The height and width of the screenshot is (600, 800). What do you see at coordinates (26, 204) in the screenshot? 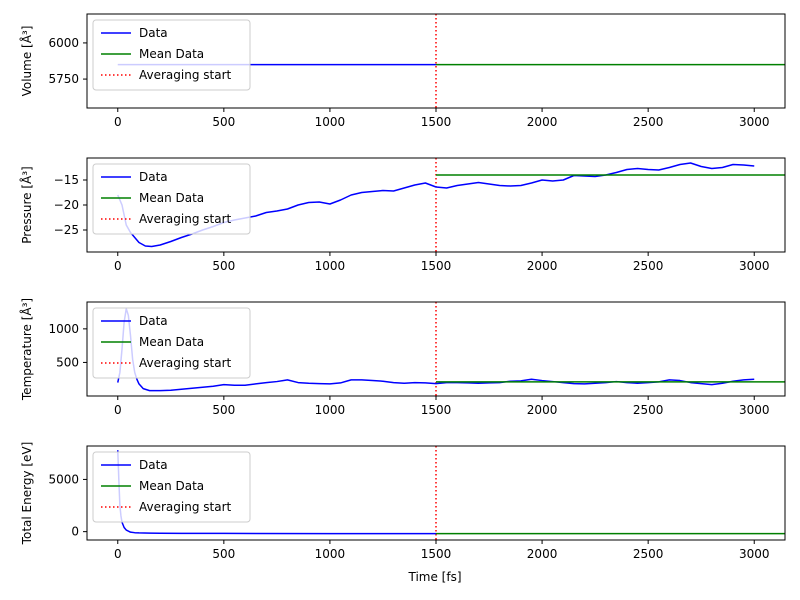
I see `y-axis-label: Pressure [Å³]` at bounding box center [26, 204].